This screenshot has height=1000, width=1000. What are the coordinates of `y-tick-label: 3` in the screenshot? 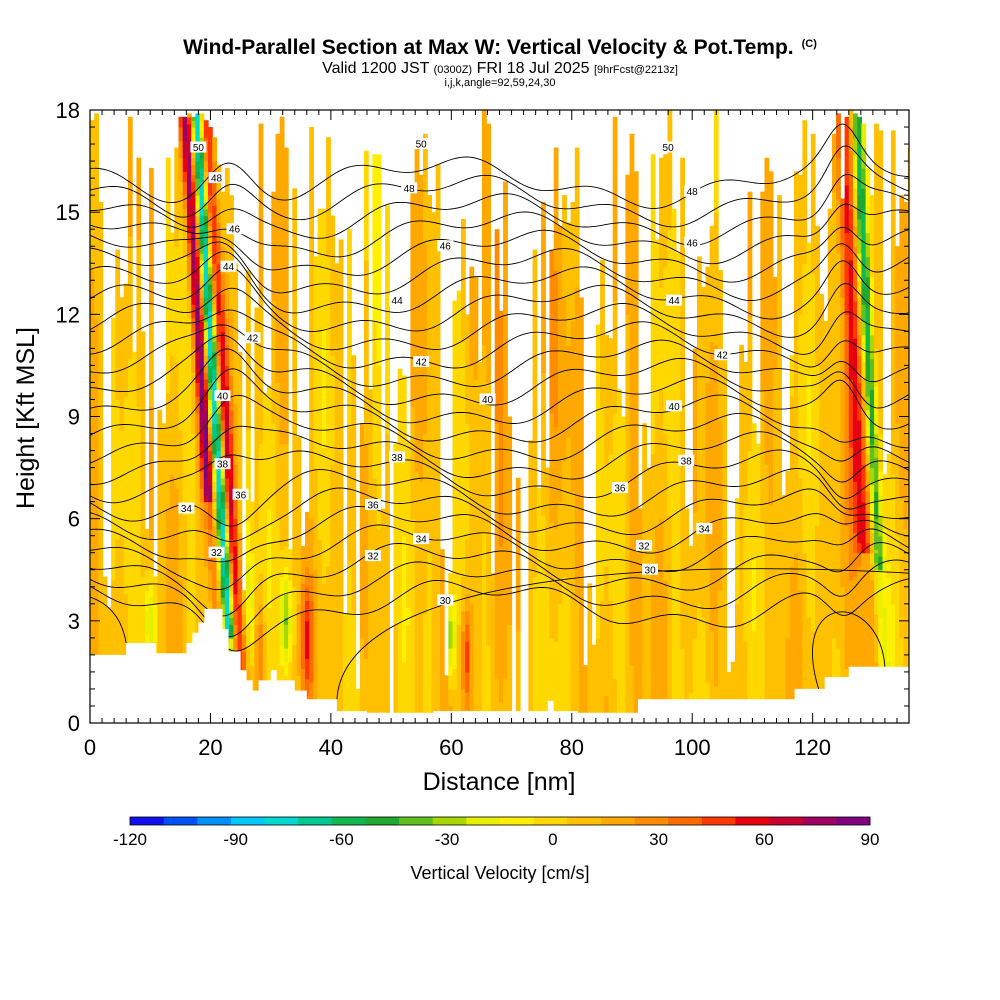 It's located at (74, 621).